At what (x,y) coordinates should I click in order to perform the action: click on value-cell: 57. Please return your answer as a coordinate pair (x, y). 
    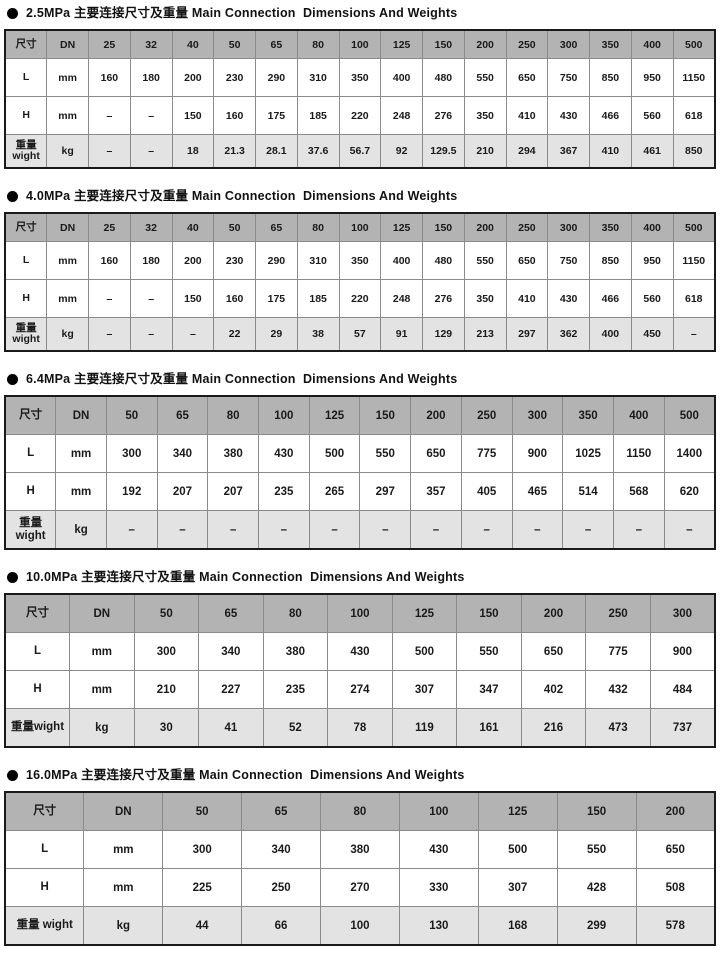
    Looking at the image, I should click on (360, 334).